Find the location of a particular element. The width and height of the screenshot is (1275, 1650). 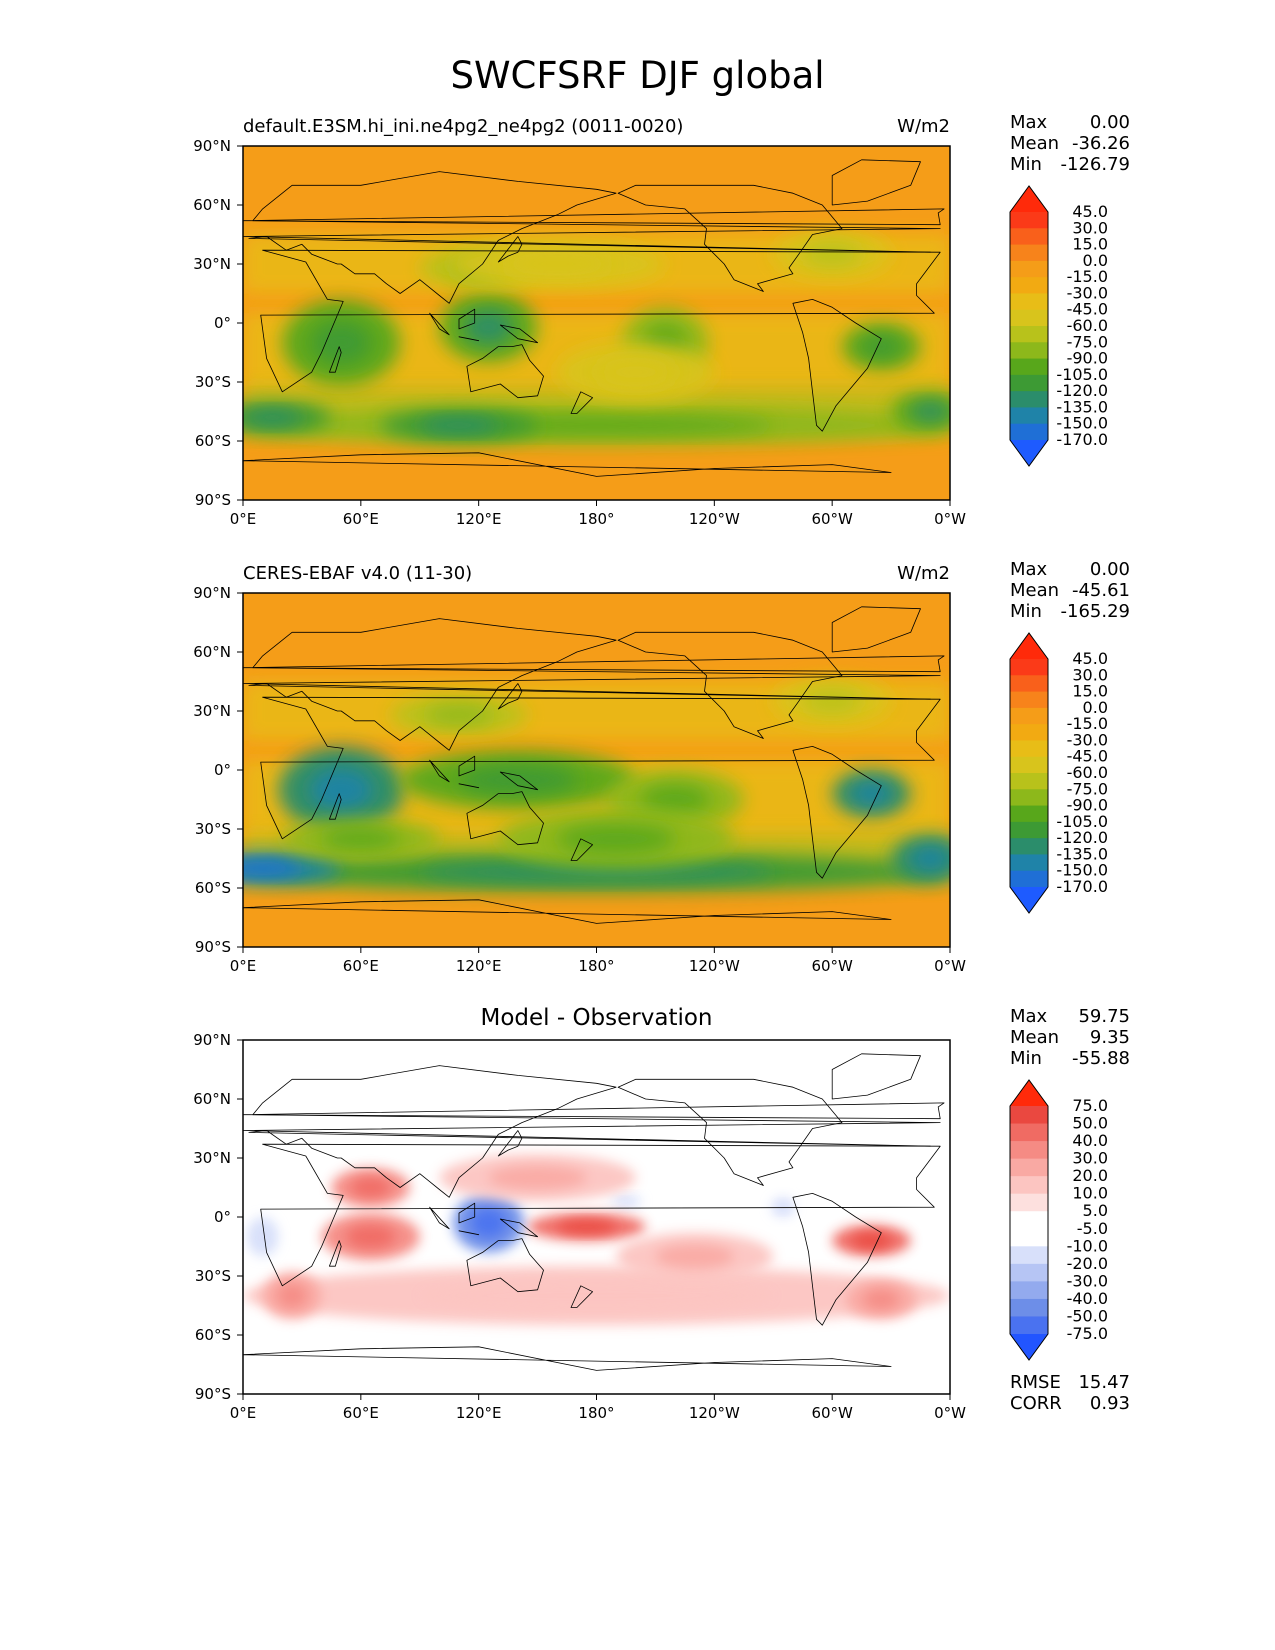

stat-row-min: Min -55.88 is located at coordinates (1070, 1059).